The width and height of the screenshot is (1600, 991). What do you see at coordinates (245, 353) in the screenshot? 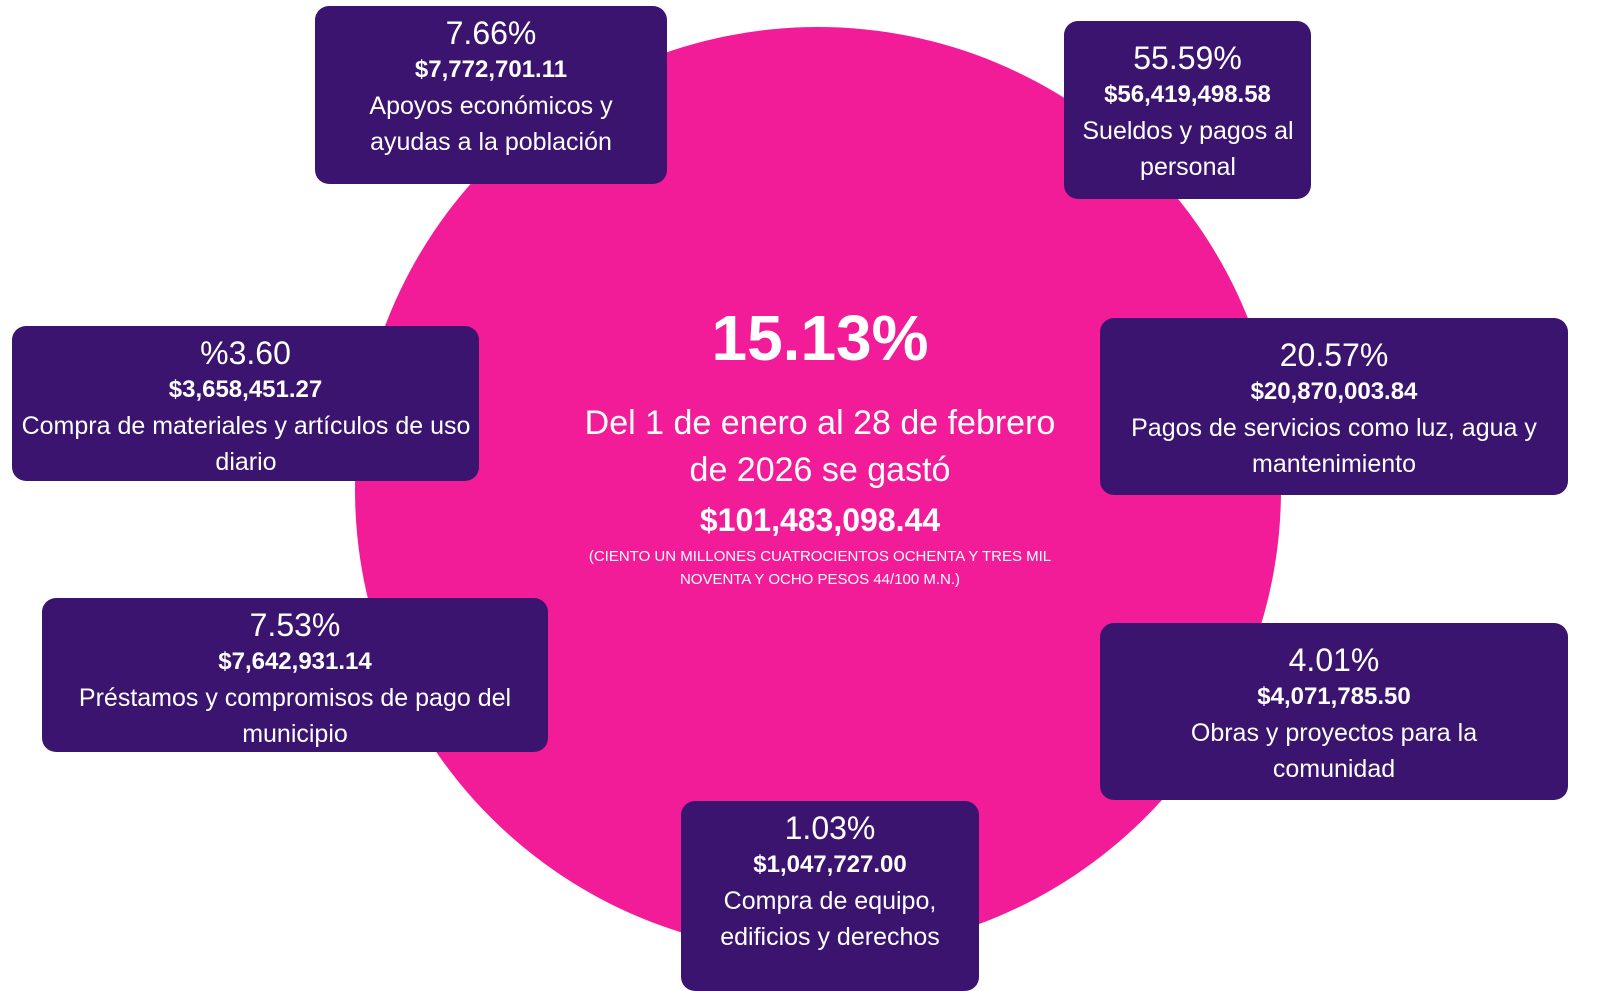
I see `category-percent: %3.60` at bounding box center [245, 353].